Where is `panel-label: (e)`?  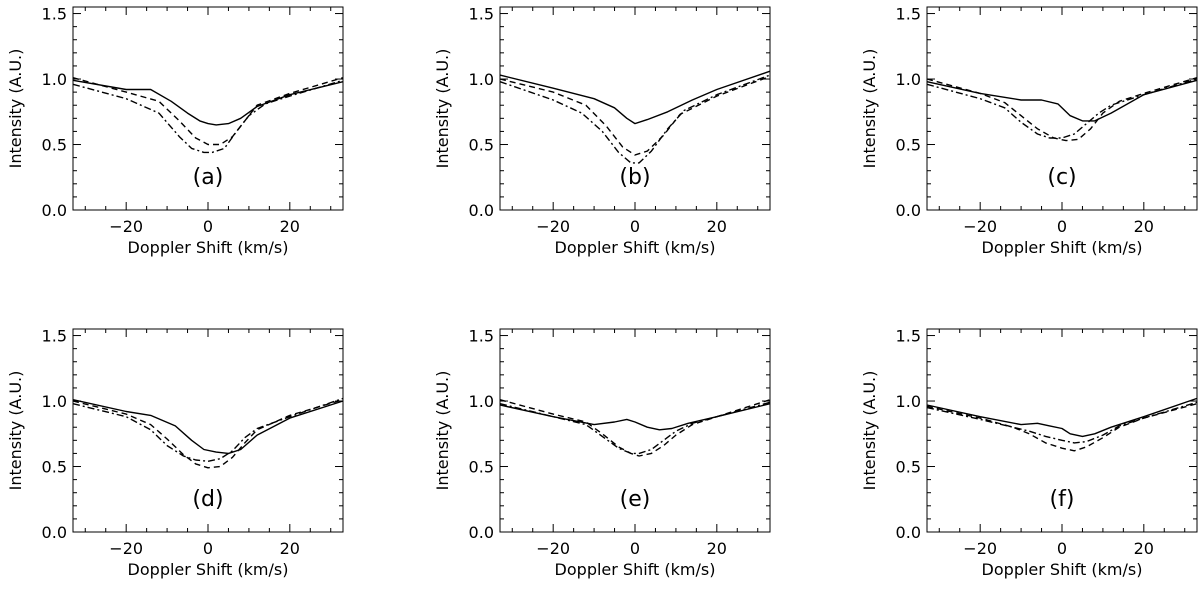 panel-label: (e) is located at coordinates (635, 499).